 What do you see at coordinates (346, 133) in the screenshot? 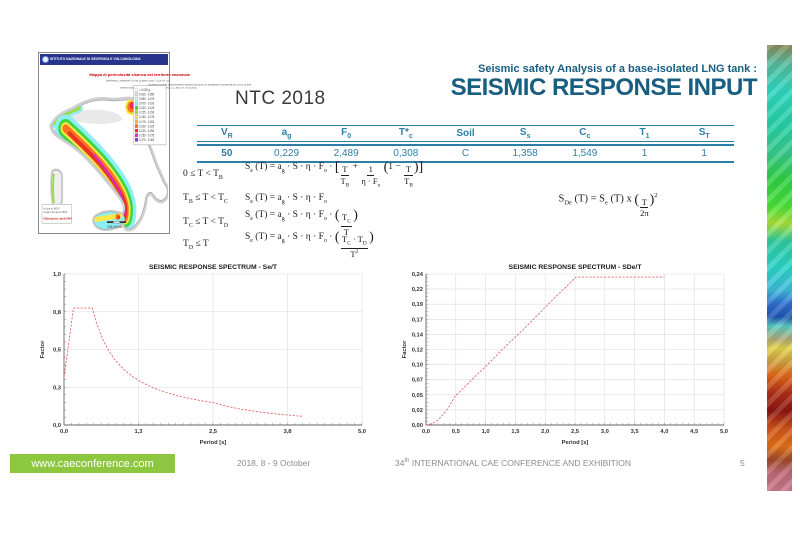
I see `table-header-cell: F0` at bounding box center [346, 133].